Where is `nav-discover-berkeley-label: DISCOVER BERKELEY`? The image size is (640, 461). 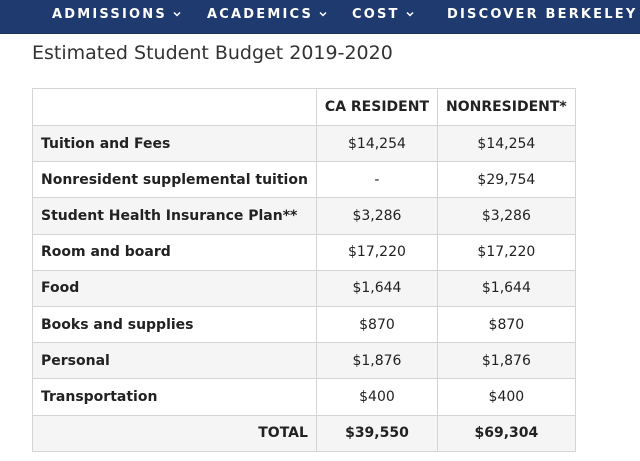 nav-discover-berkeley-label: DISCOVER BERKELEY is located at coordinates (542, 14).